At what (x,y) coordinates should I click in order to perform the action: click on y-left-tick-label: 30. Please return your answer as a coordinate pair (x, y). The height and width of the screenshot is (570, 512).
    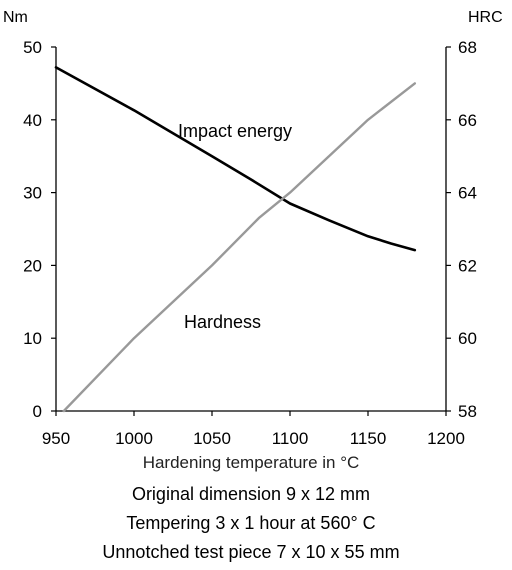
    Looking at the image, I should click on (32, 193).